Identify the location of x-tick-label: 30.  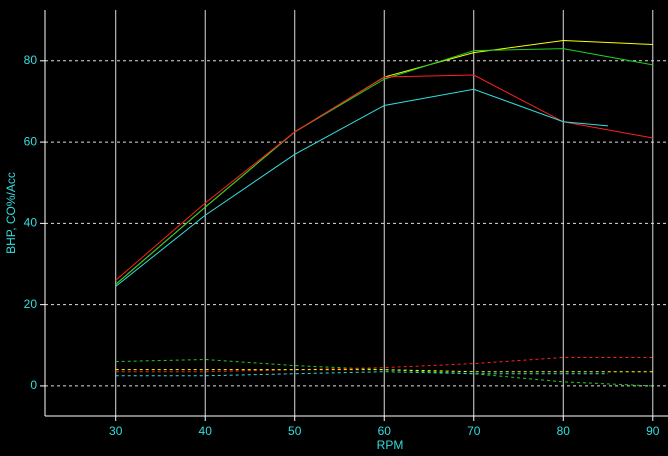
(116, 431).